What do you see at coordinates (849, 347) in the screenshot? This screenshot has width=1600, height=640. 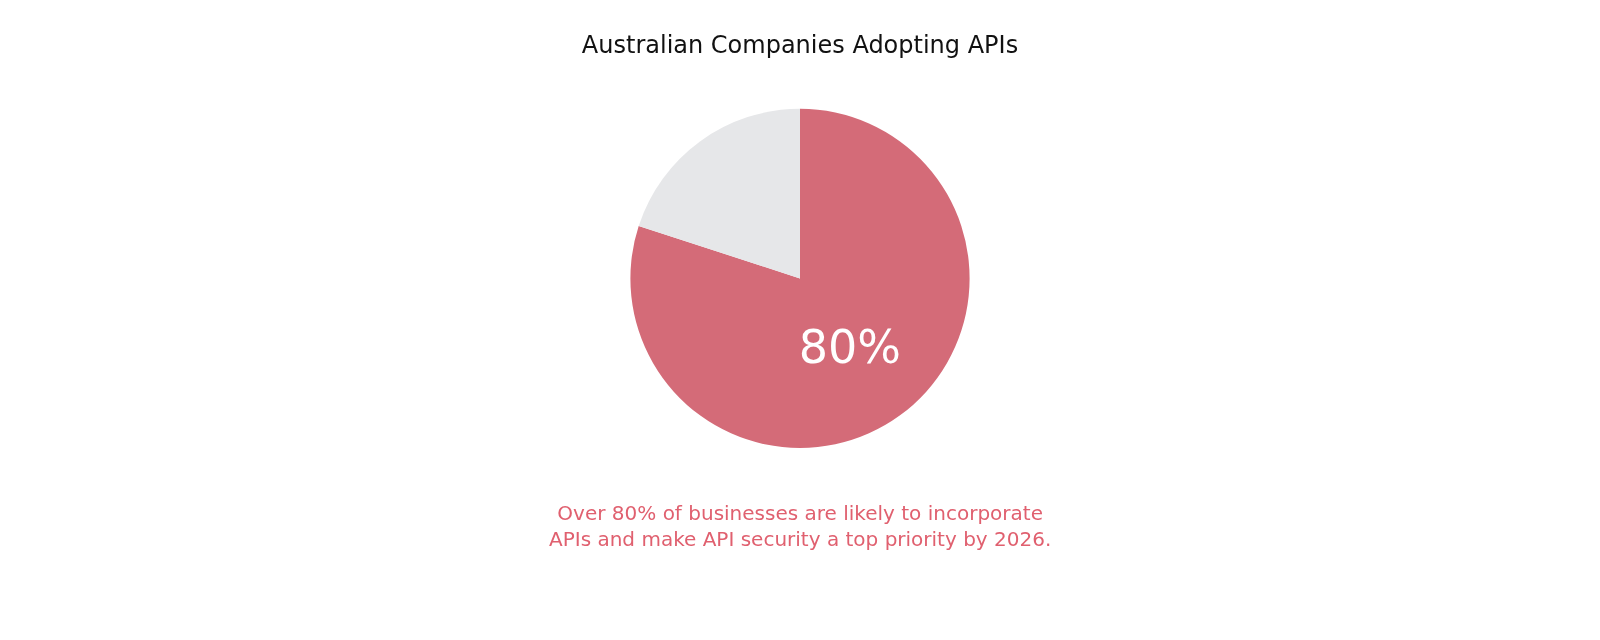 I see `data-label: 80%` at bounding box center [849, 347].